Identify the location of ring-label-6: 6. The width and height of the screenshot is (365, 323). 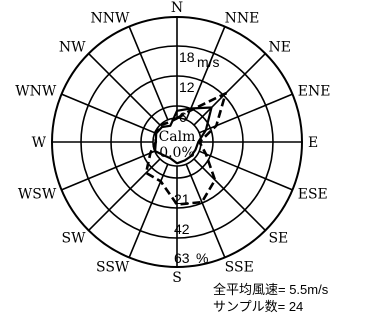
(183, 117).